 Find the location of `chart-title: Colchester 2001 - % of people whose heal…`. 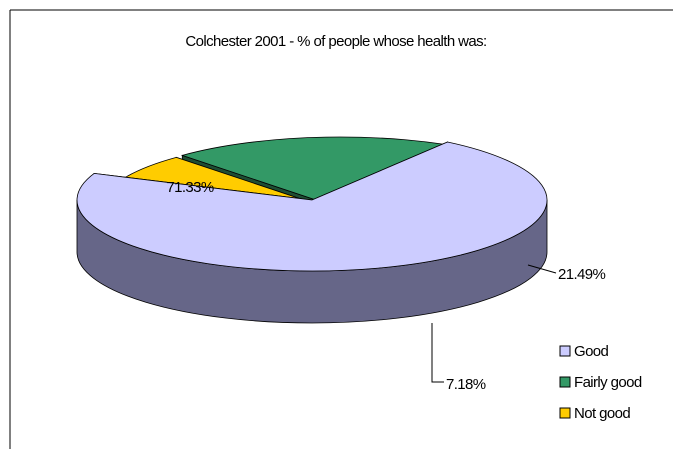

chart-title: Colchester 2001 - % of people whose heal… is located at coordinates (335, 41).